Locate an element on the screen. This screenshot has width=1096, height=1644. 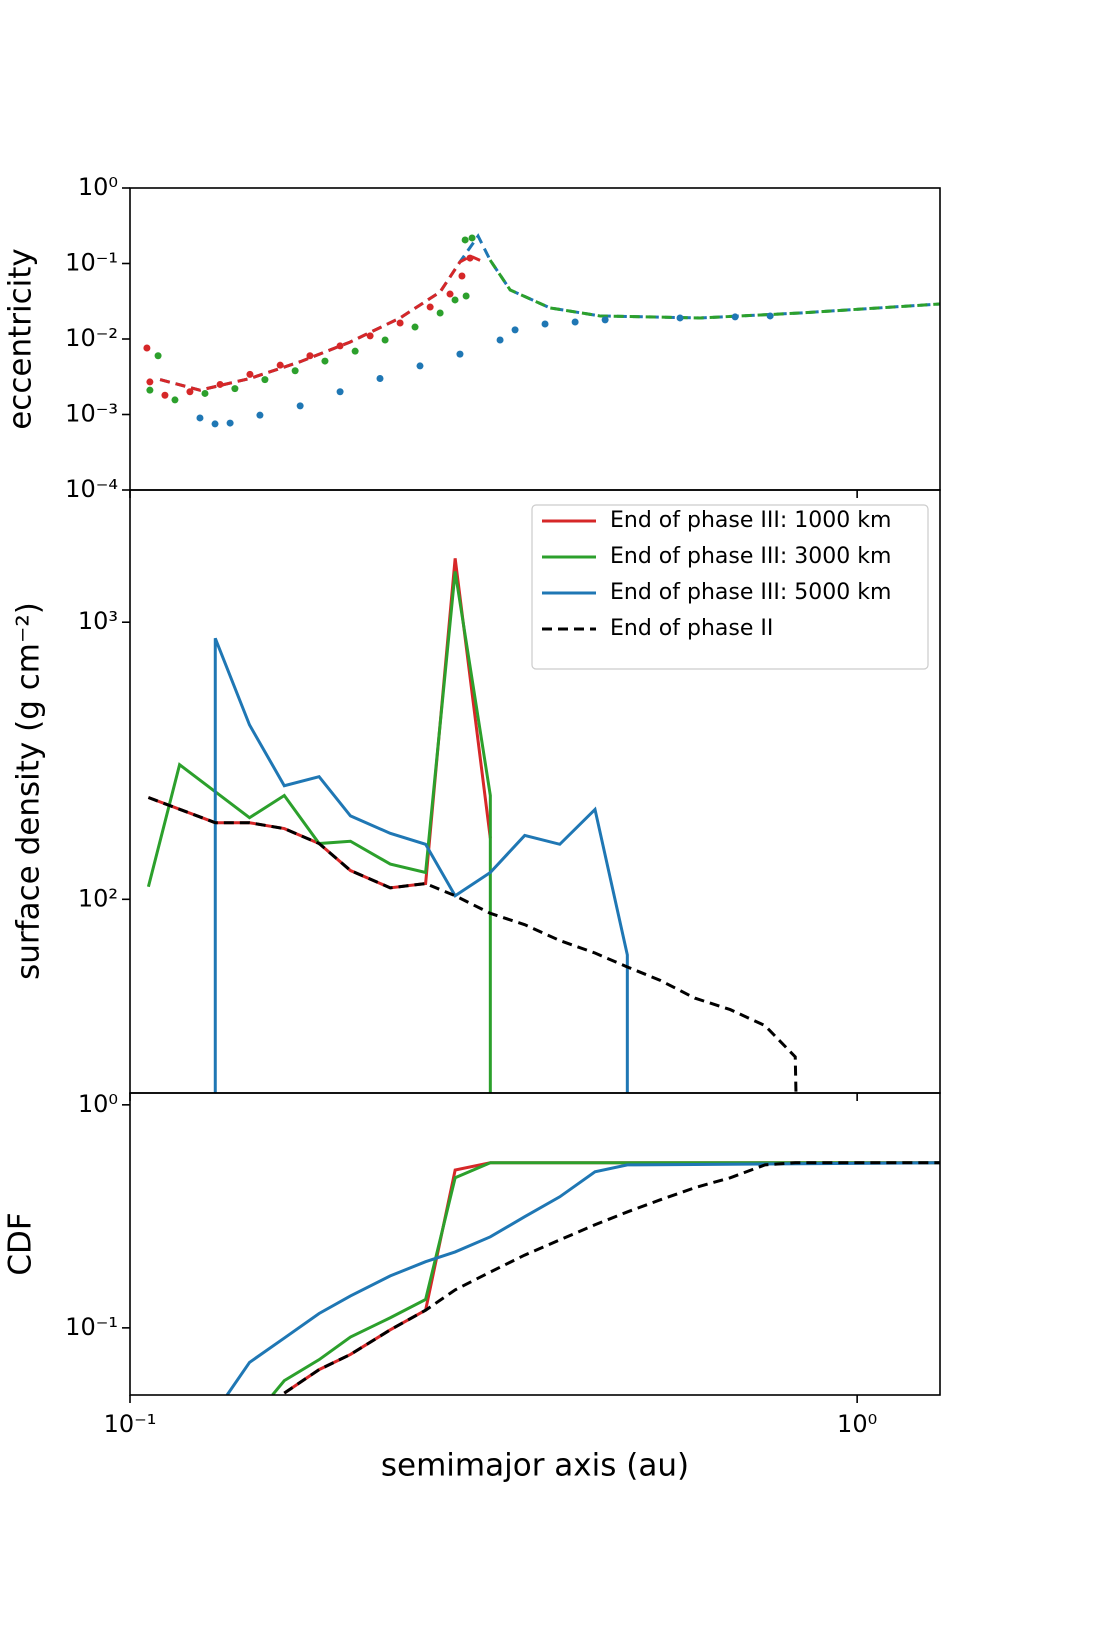
x-tick-label: 10⁻¹ is located at coordinates (130, 1424).